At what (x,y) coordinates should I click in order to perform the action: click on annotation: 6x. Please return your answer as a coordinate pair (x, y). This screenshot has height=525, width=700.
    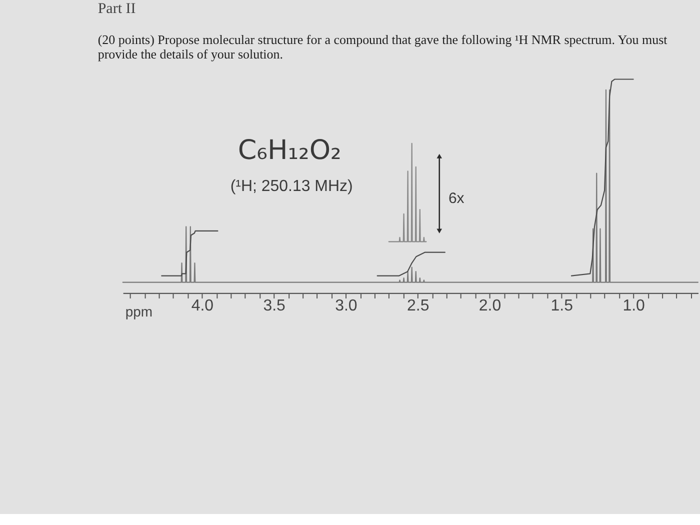
    Looking at the image, I should click on (456, 199).